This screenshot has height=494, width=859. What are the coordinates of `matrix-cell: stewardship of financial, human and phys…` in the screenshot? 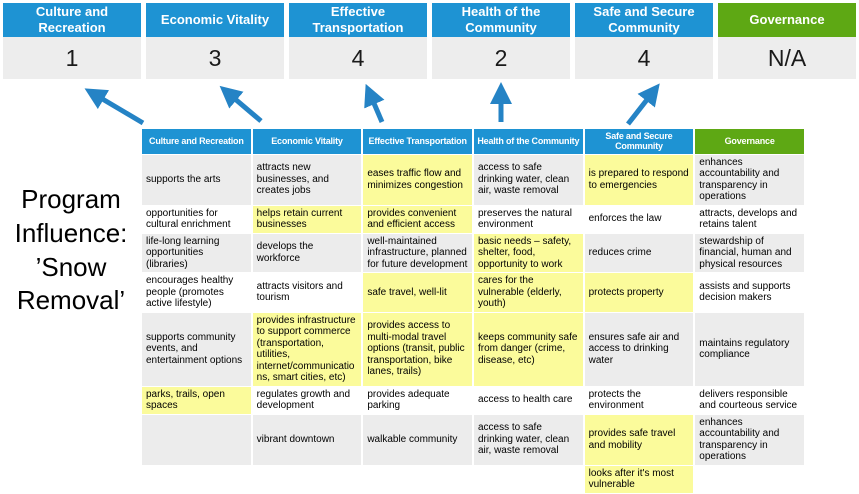 It's located at (749, 253).